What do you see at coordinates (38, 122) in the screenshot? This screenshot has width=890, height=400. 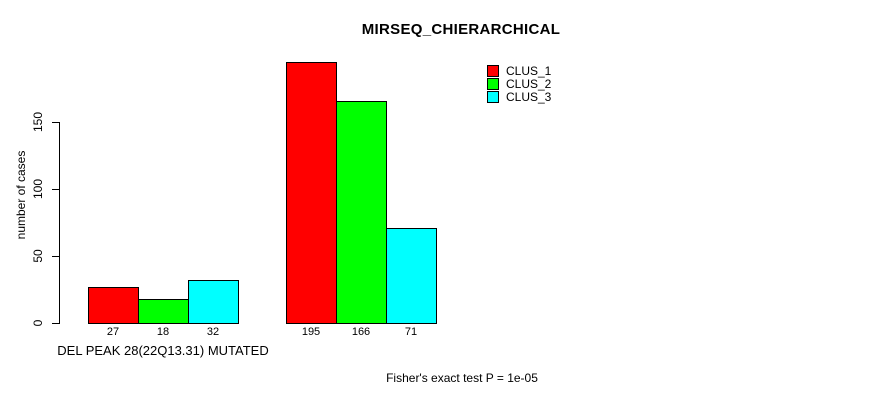 I see `y-tick-label: 150` at bounding box center [38, 122].